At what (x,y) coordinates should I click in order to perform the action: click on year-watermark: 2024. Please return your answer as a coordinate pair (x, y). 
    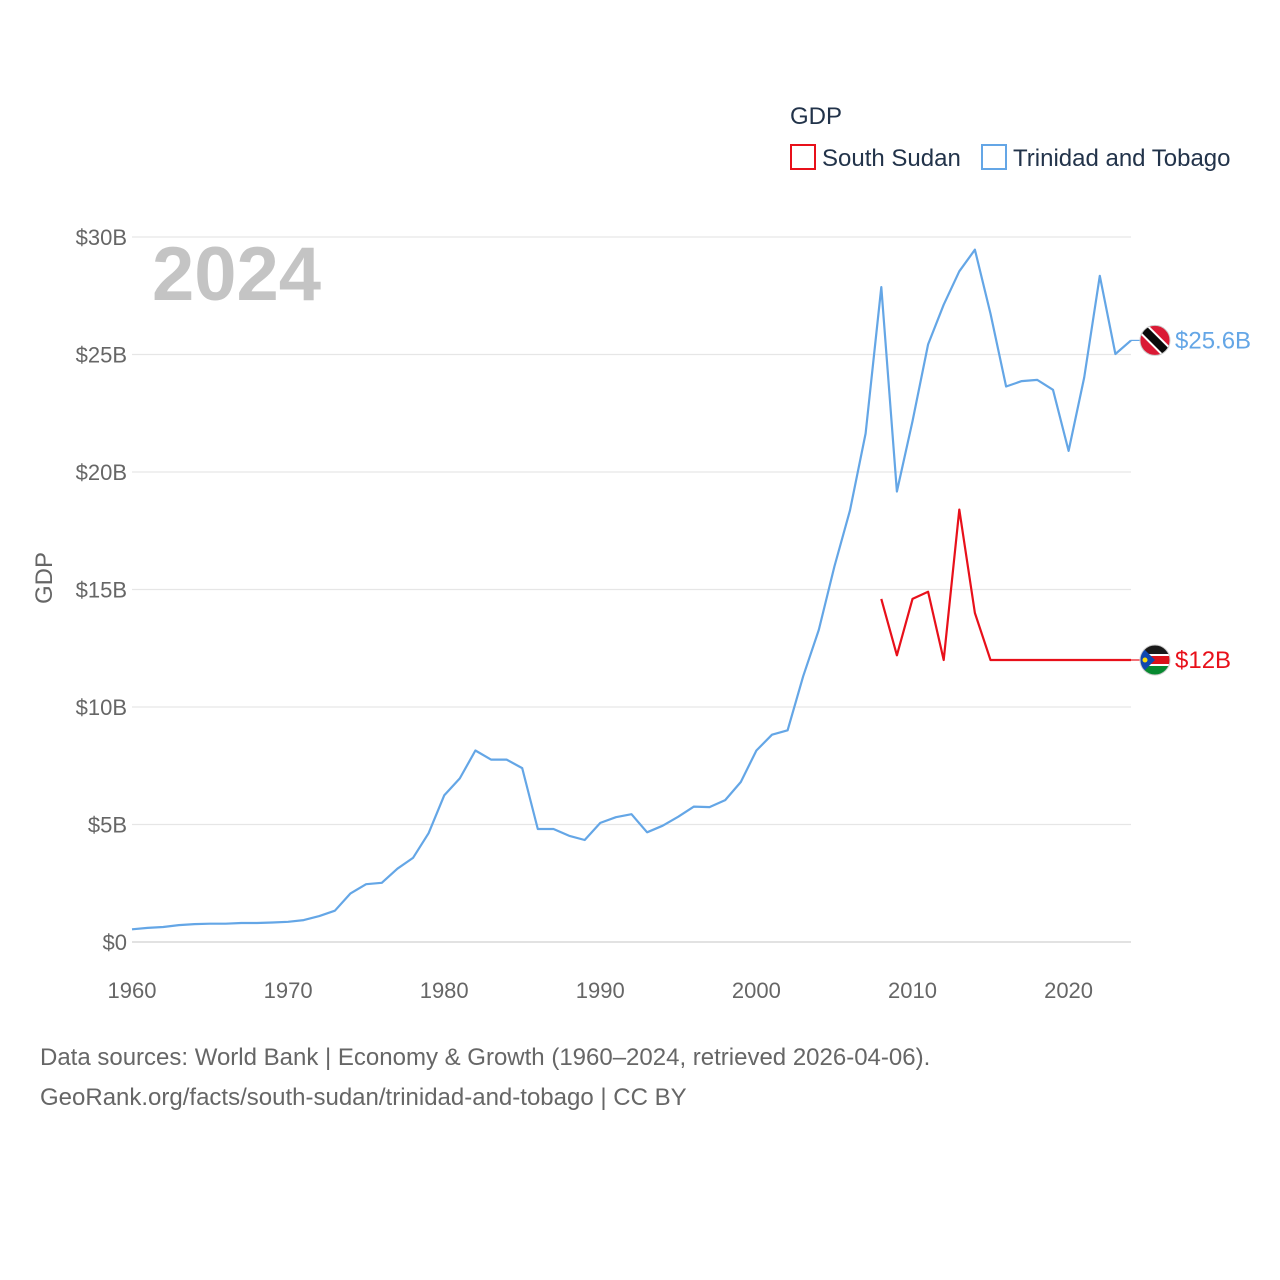
    Looking at the image, I should click on (236, 274).